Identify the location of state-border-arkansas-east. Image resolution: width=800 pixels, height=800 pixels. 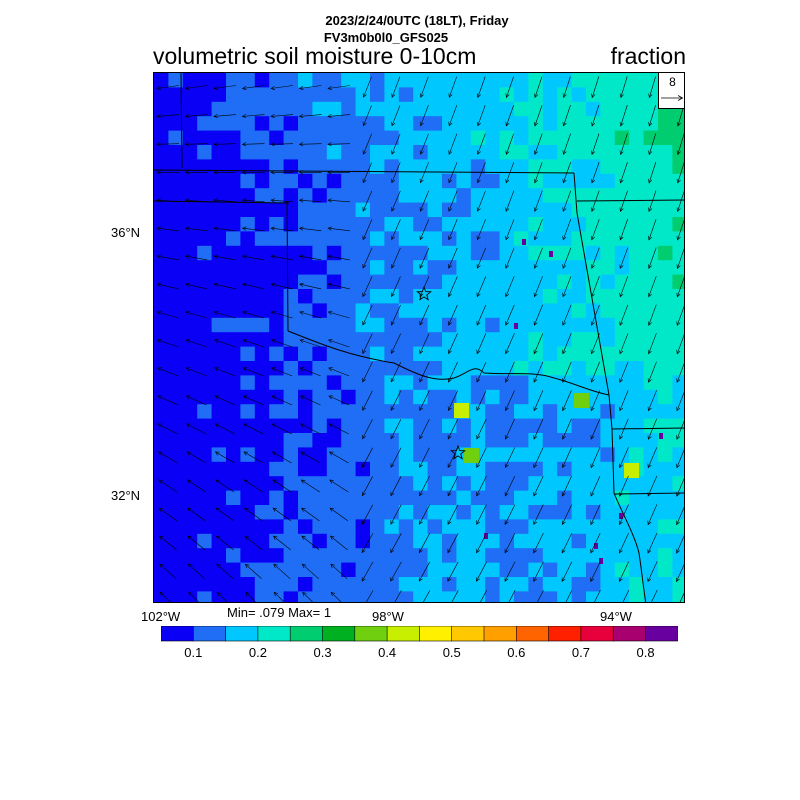
(648, 493).